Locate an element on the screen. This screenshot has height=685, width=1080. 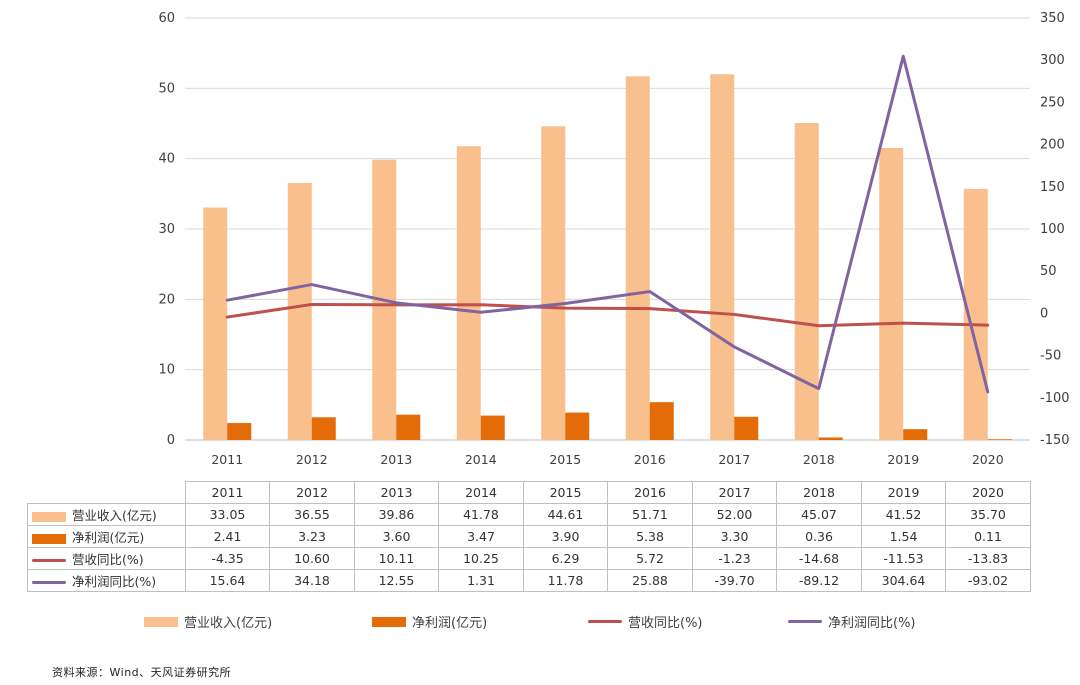
data-table-year: 2018 is located at coordinates (819, 492).